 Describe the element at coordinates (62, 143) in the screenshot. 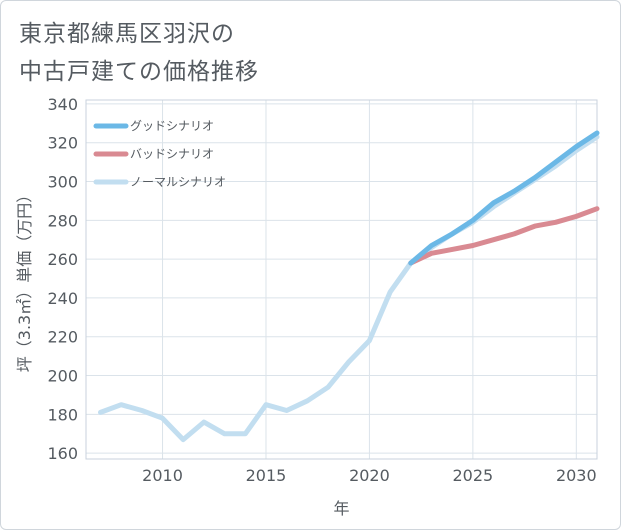

I see `y-tick-label: 320` at that location.